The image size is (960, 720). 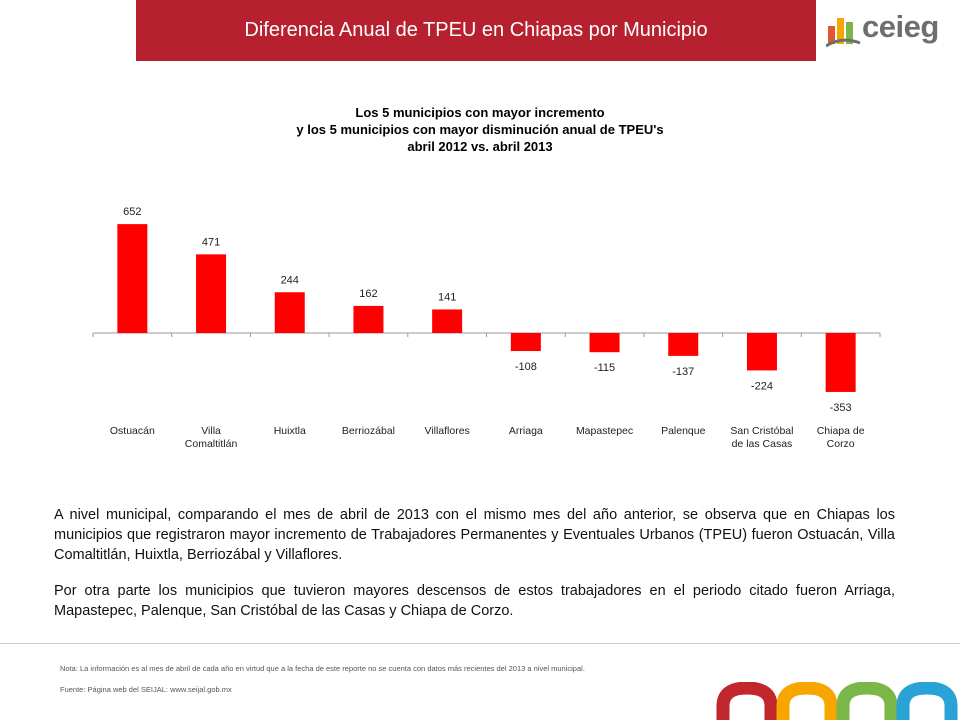 I want to click on chart-title-line-3: abril 2012 vs. abril 2013, so click(x=480, y=146).